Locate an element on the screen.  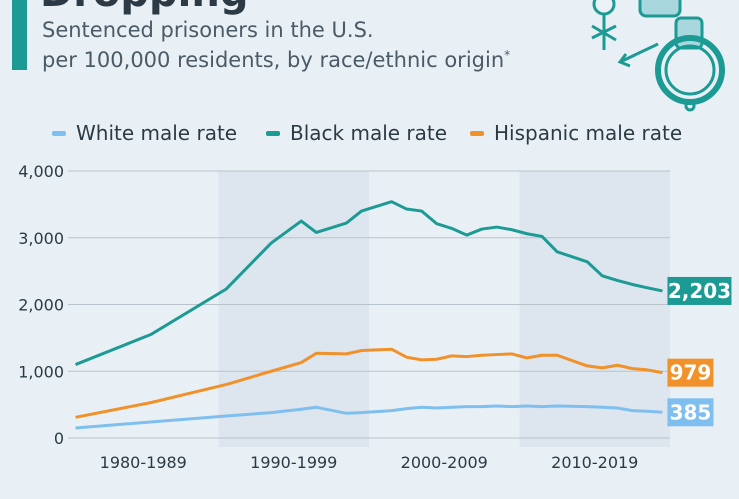
x-tick-label: 2000-2009 is located at coordinates (444, 462).